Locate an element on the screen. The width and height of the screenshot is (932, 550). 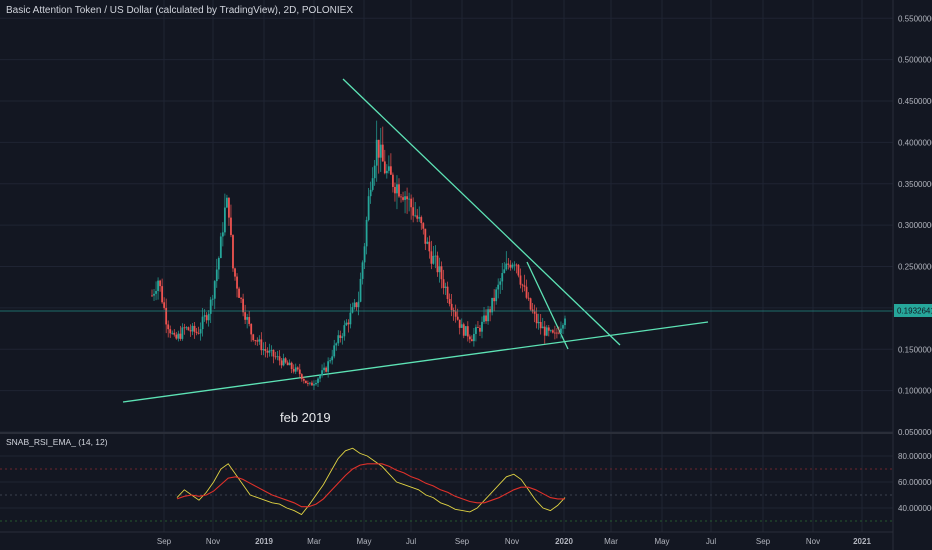
rsi-axis: 40.00000000 60.00000000 80.00000000 is located at coordinates (915, 482).